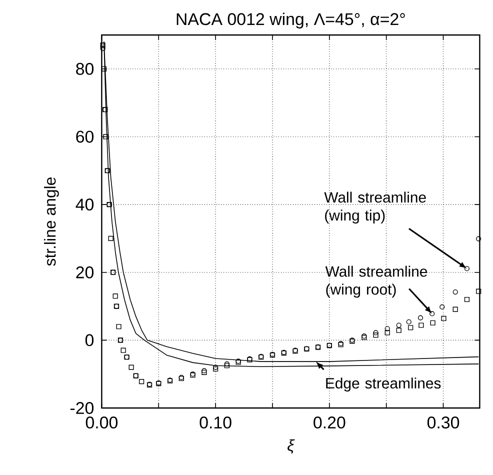 This screenshot has height=475, width=493. I want to click on y-tick-label: 20, so click(85, 272).